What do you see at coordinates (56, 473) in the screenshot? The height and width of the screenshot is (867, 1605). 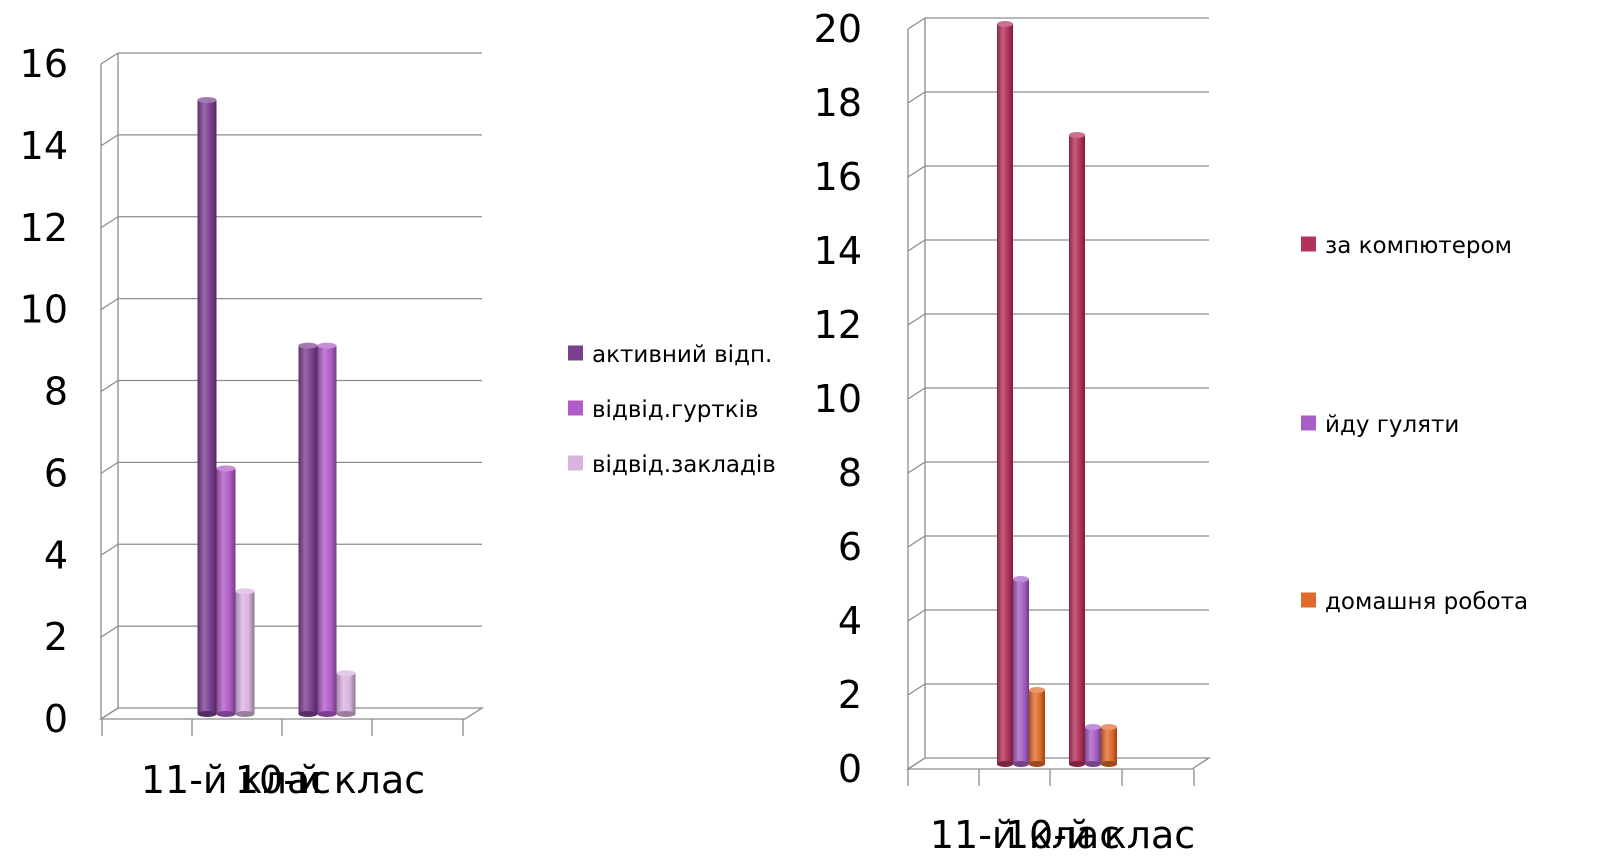 I see `y-tick-label: 6` at bounding box center [56, 473].